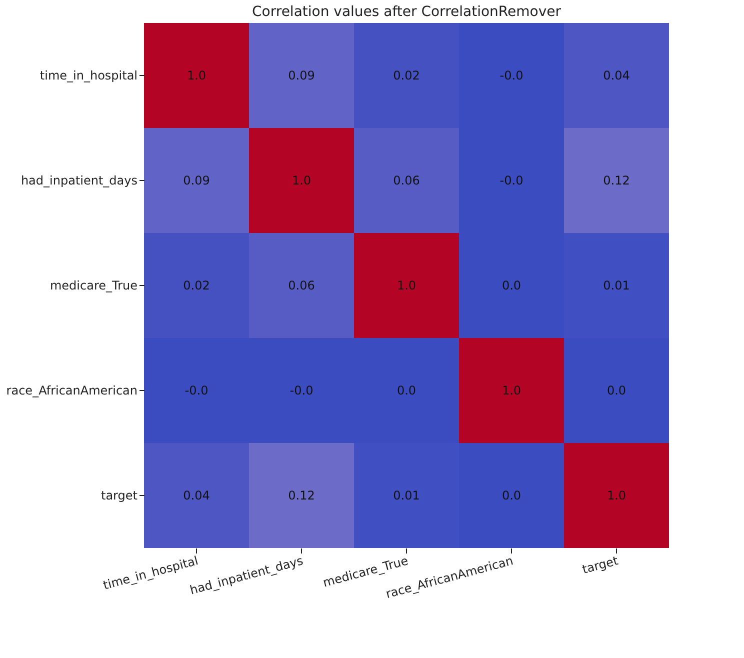 This screenshot has height=658, width=744. What do you see at coordinates (79, 181) in the screenshot?
I see `y-tick-label: had_inpatient_days` at bounding box center [79, 181].